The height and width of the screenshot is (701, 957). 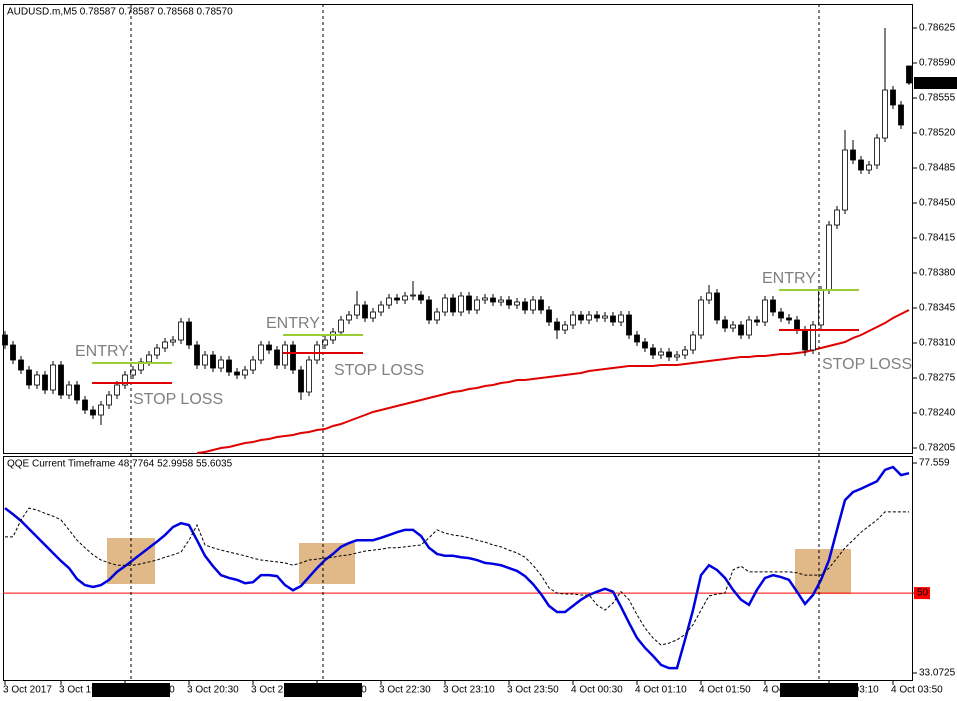 What do you see at coordinates (937, 673) in the screenshot?
I see `y-tick-label: 33.0725` at bounding box center [937, 673].